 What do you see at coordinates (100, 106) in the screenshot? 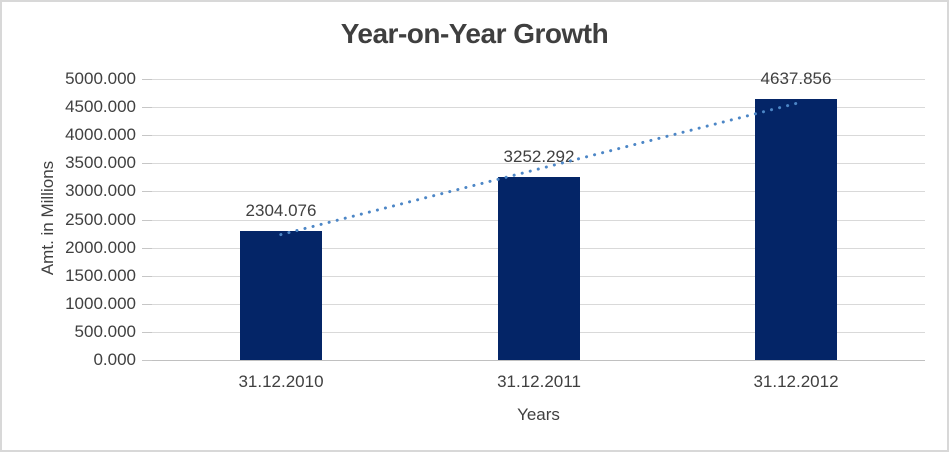
I see `y-tick-label: 4500.000` at bounding box center [100, 106].